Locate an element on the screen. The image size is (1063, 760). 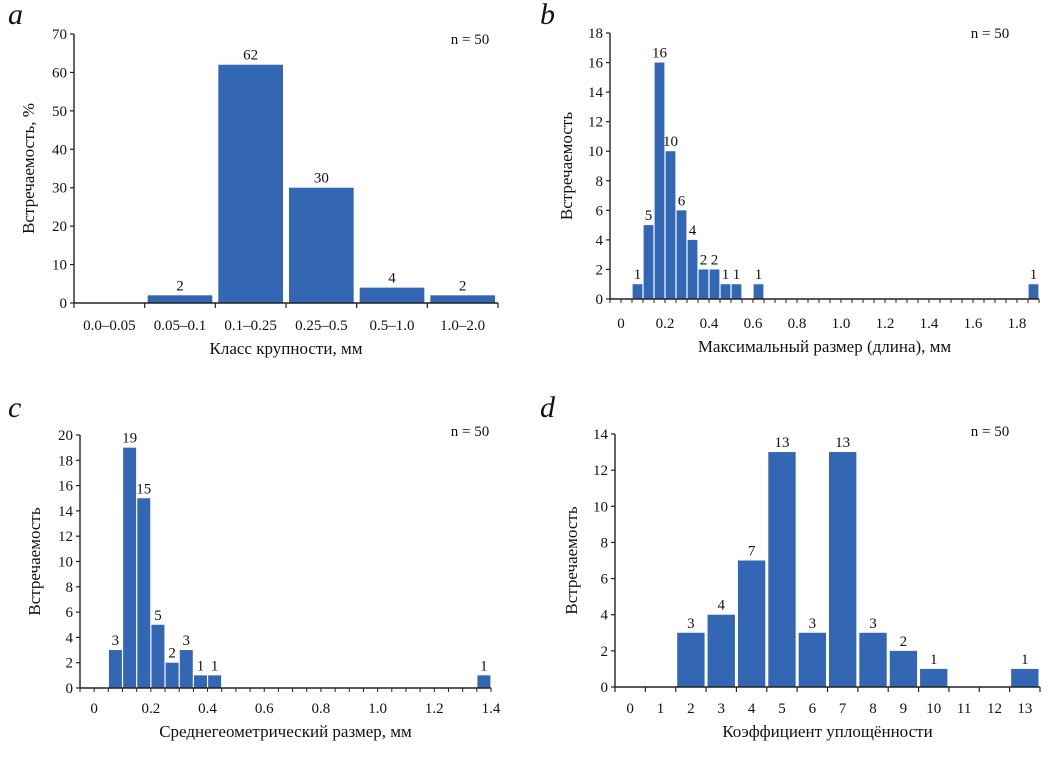
x-tick-label: 0.1–0.25 is located at coordinates (250, 326).